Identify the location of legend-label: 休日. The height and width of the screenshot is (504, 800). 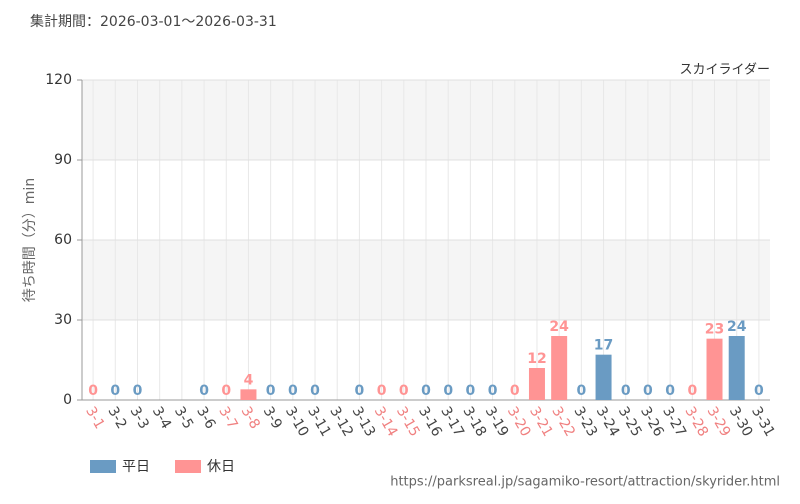
(221, 467).